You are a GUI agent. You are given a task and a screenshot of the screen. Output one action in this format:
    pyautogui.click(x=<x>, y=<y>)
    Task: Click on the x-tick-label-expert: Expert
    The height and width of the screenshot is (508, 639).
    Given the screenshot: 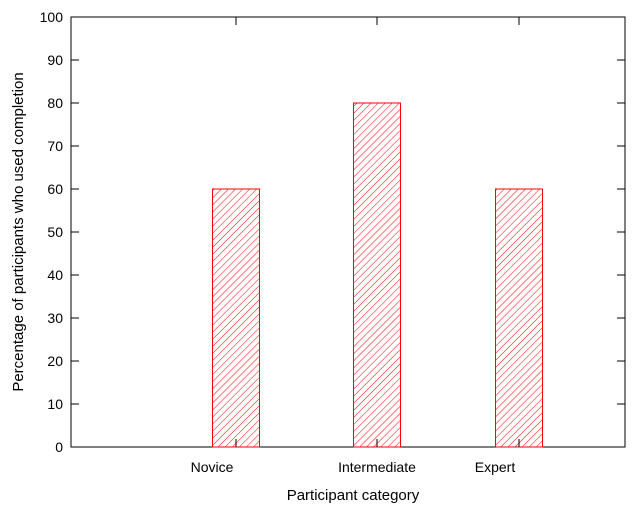 What is the action you would take?
    pyautogui.click(x=495, y=467)
    